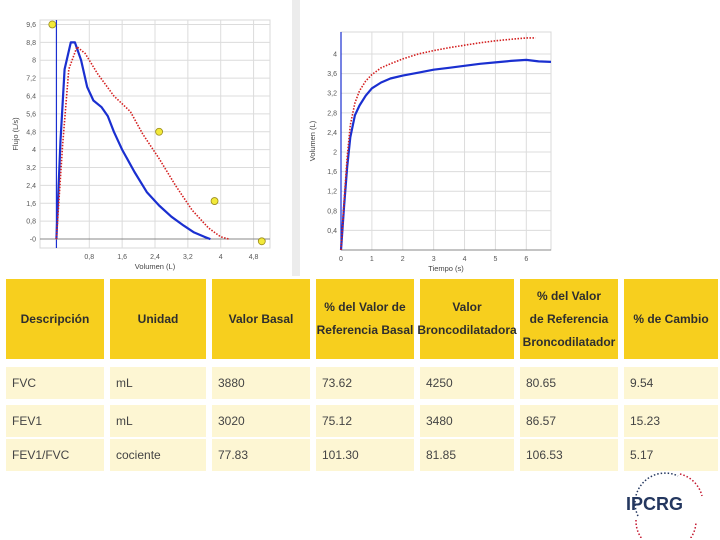  Describe the element at coordinates (89, 257) in the screenshot. I see `x-tick-label: 0,8` at that location.